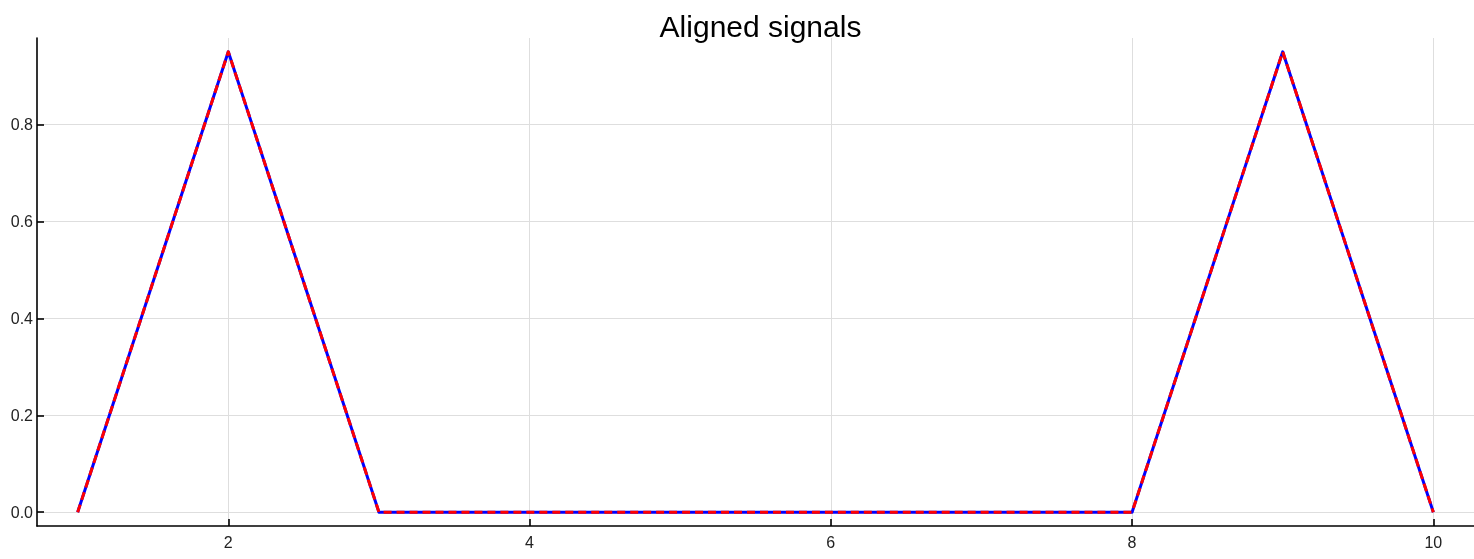 Image resolution: width=1474 pixels, height=559 pixels. What do you see at coordinates (530, 542) in the screenshot?
I see `x-tick-label: 4` at bounding box center [530, 542].